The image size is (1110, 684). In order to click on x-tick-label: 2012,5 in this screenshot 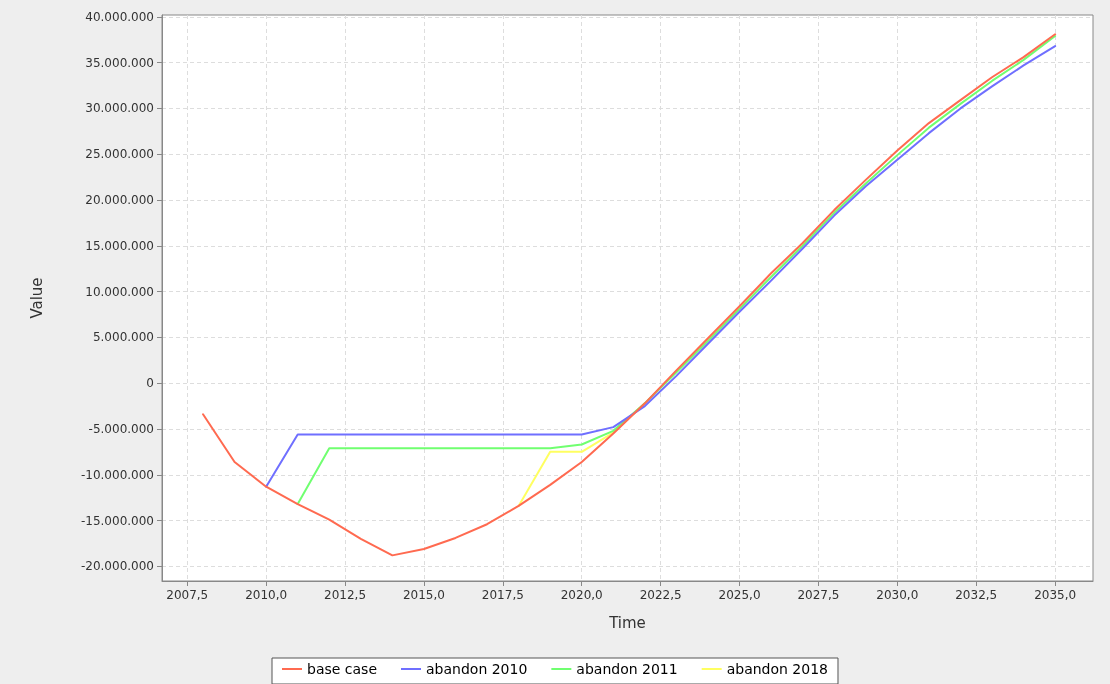, I will do `click(345, 595)`.